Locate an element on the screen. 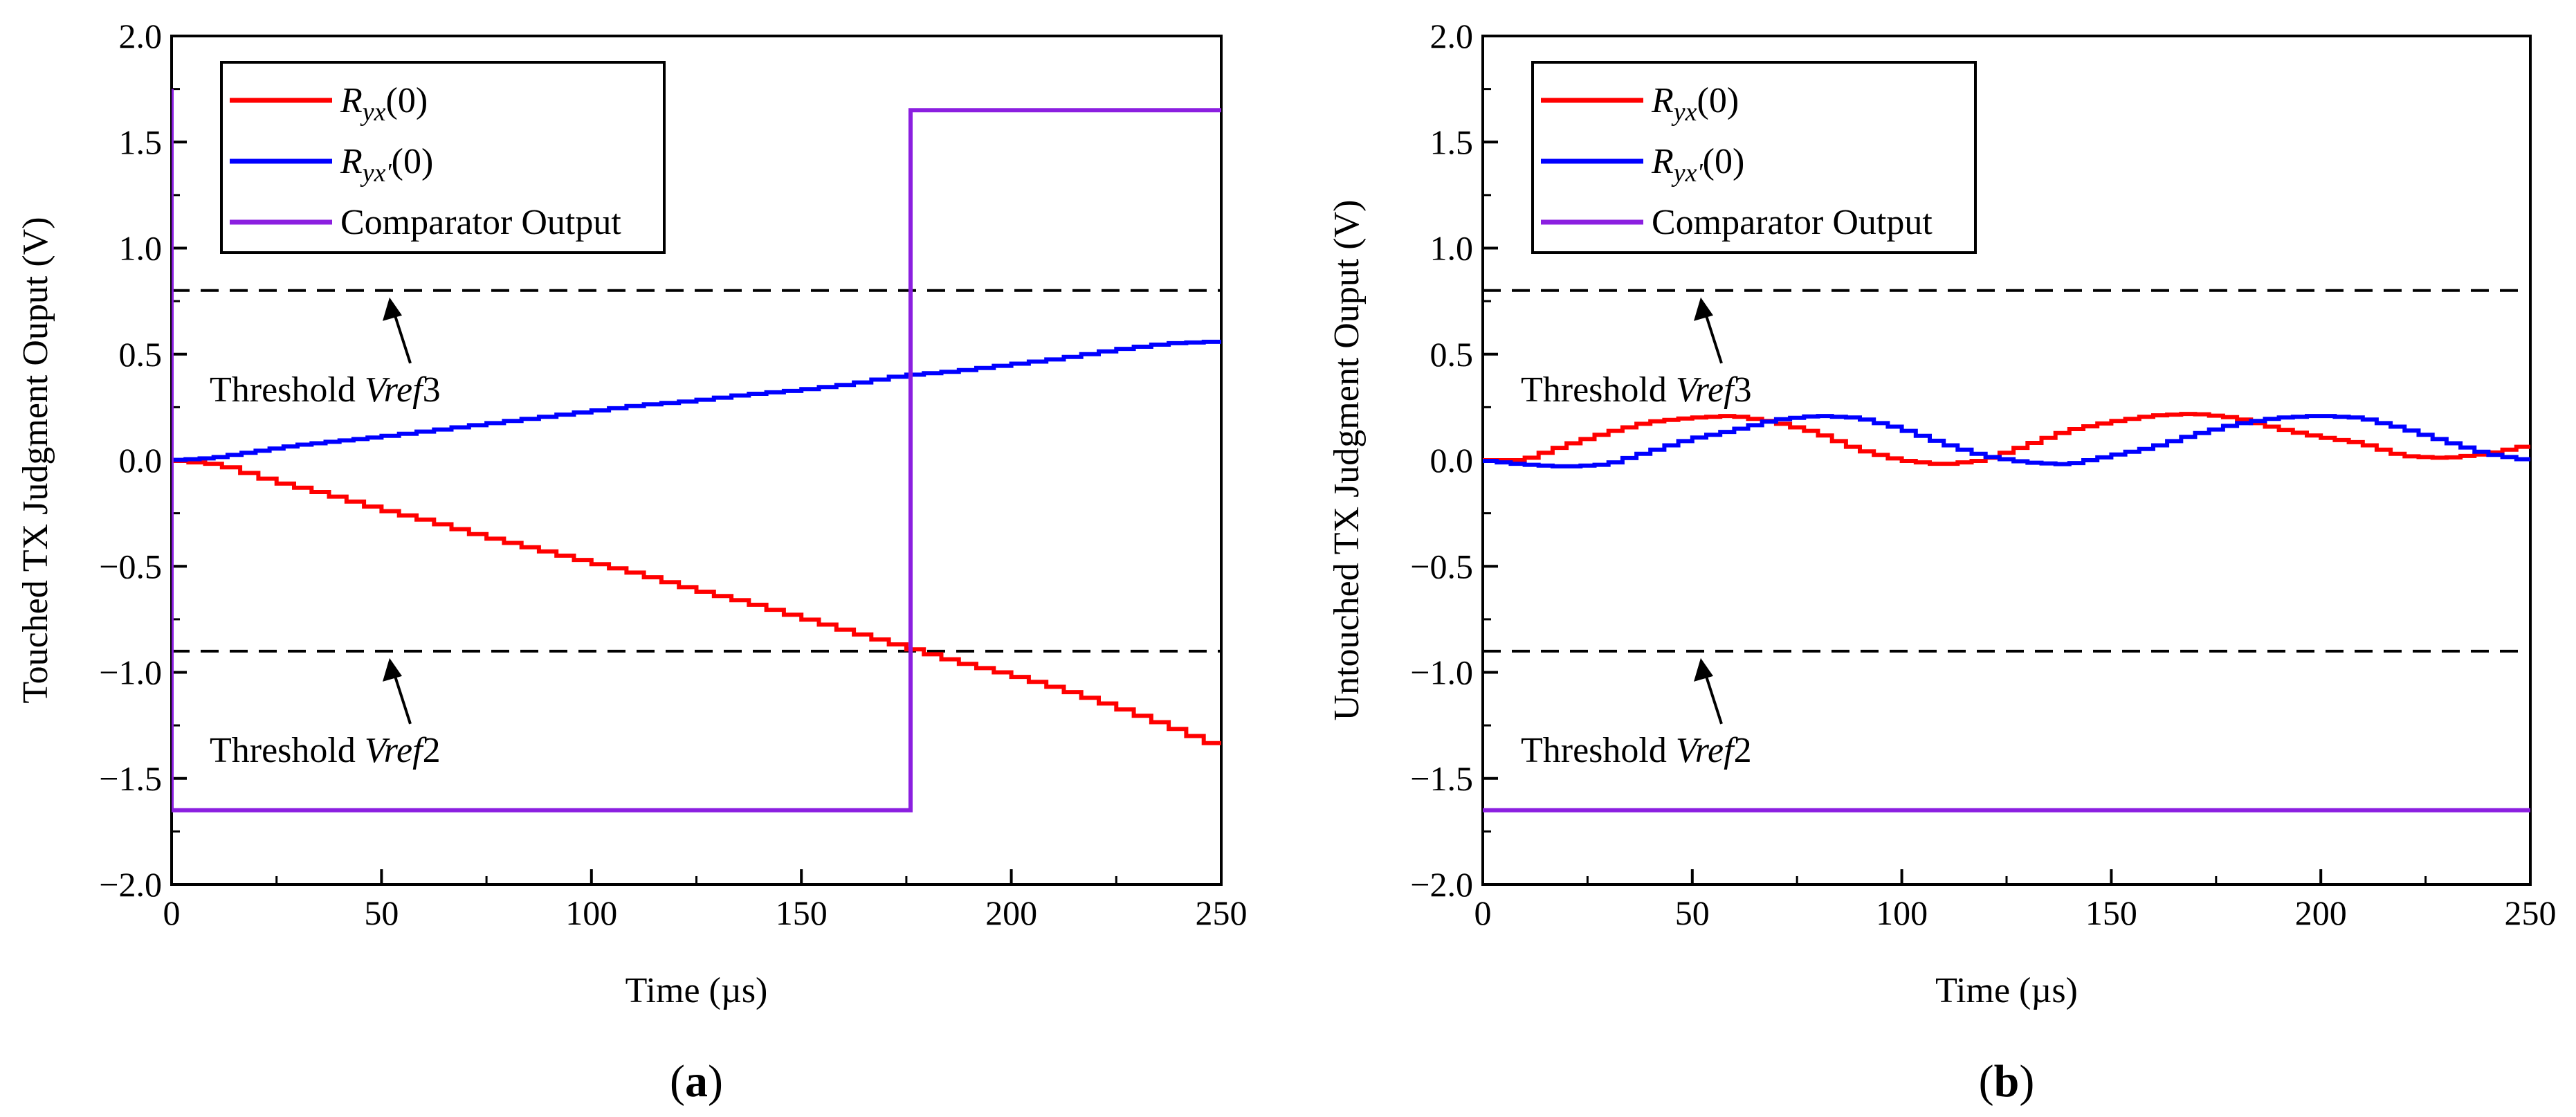 The image size is (2576, 1117). panel-label-letter: a is located at coordinates (697, 1082).